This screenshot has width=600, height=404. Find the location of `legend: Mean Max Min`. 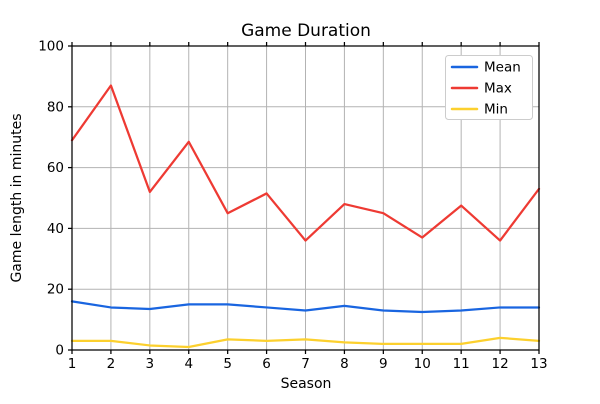

legend: Mean Max Min is located at coordinates (489, 87).